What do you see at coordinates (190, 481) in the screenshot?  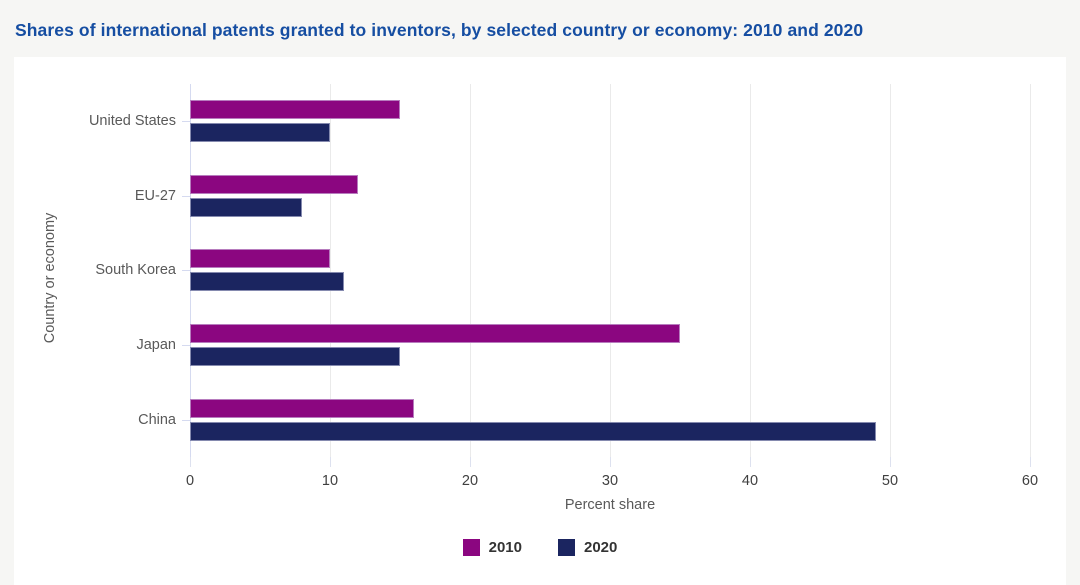 I see `x-tick-label-0: 0` at bounding box center [190, 481].